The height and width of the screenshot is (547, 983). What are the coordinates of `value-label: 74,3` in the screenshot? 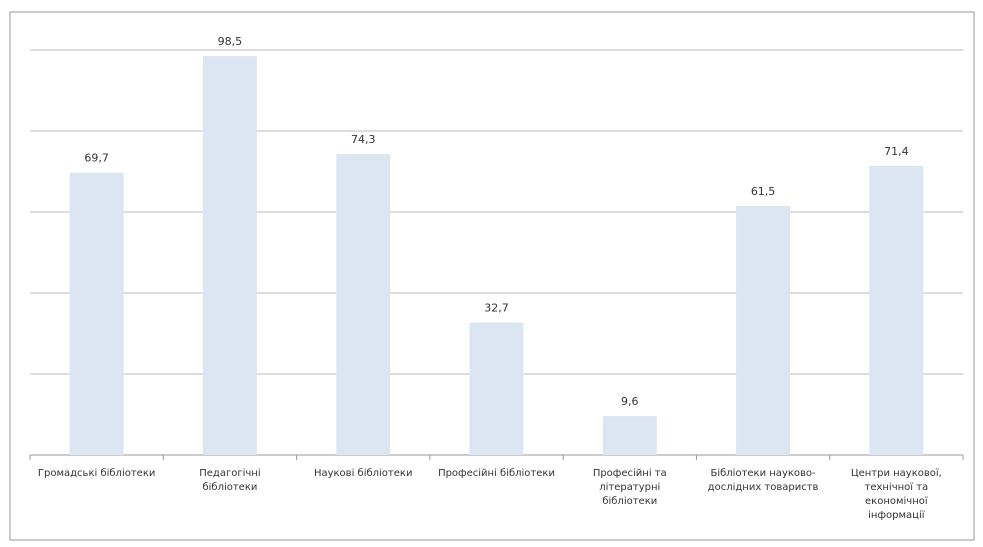 It's located at (363, 139).